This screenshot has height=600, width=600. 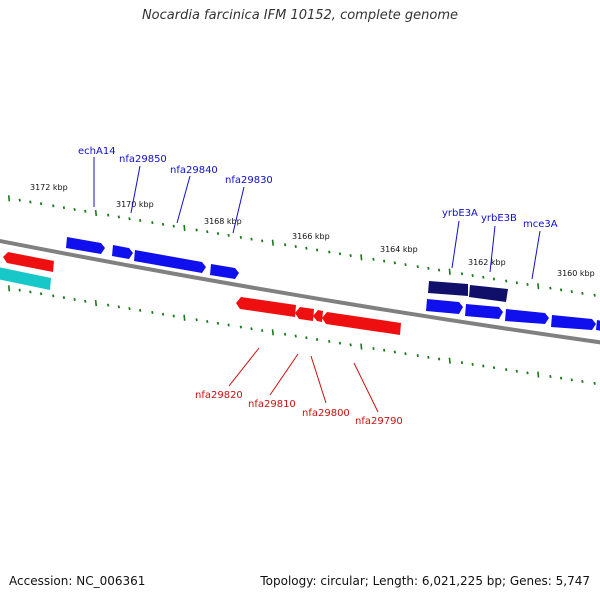 I want to click on accession-text: Accession: NC_006361, so click(x=77, y=581).